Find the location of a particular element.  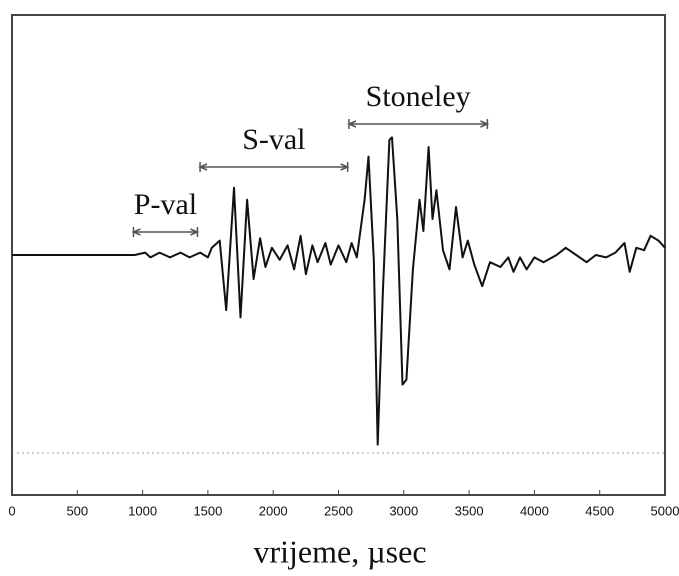

x-tick-label: 2500 is located at coordinates (338, 510).